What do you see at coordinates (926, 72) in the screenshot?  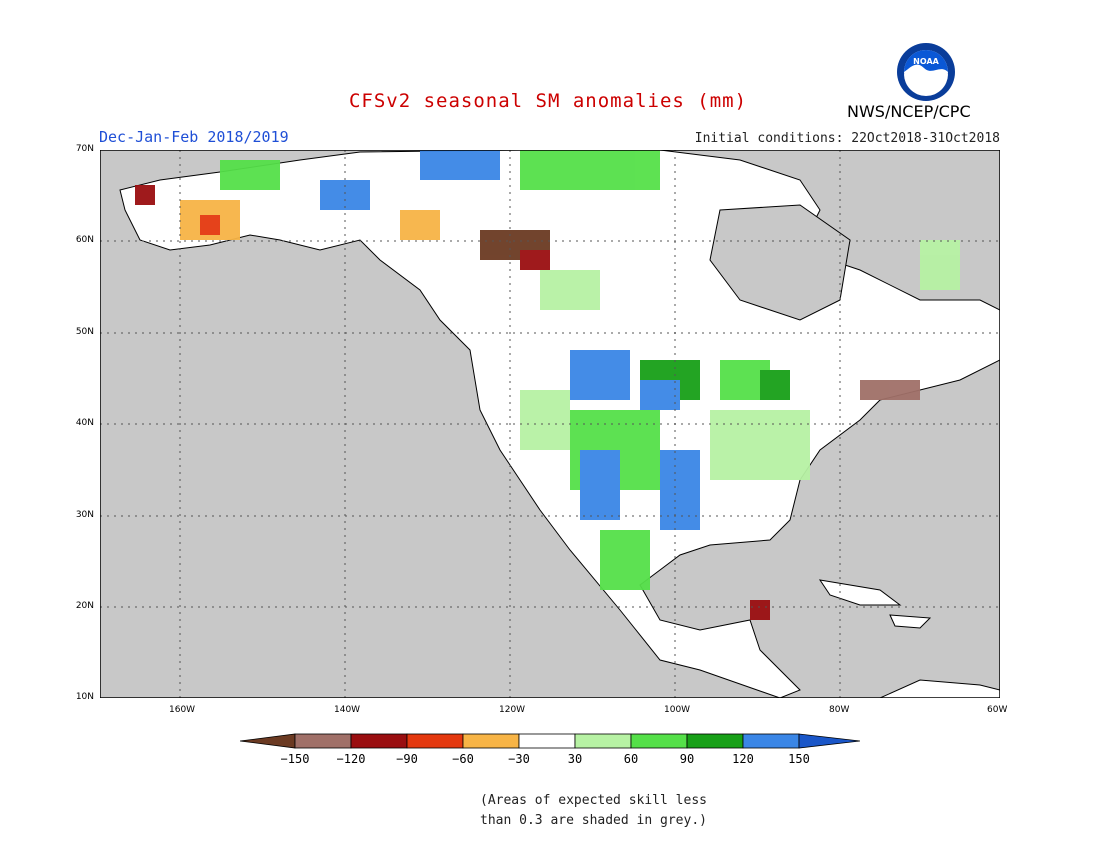 I see `noaa-logo: NOAA` at bounding box center [926, 72].